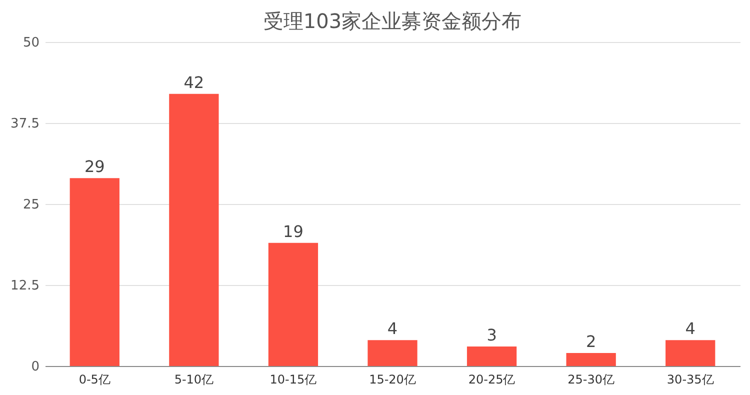 Image resolution: width=750 pixels, height=395 pixels. What do you see at coordinates (392, 21) in the screenshot?
I see `chart-title: 受理103家企业募资金额分布` at bounding box center [392, 21].